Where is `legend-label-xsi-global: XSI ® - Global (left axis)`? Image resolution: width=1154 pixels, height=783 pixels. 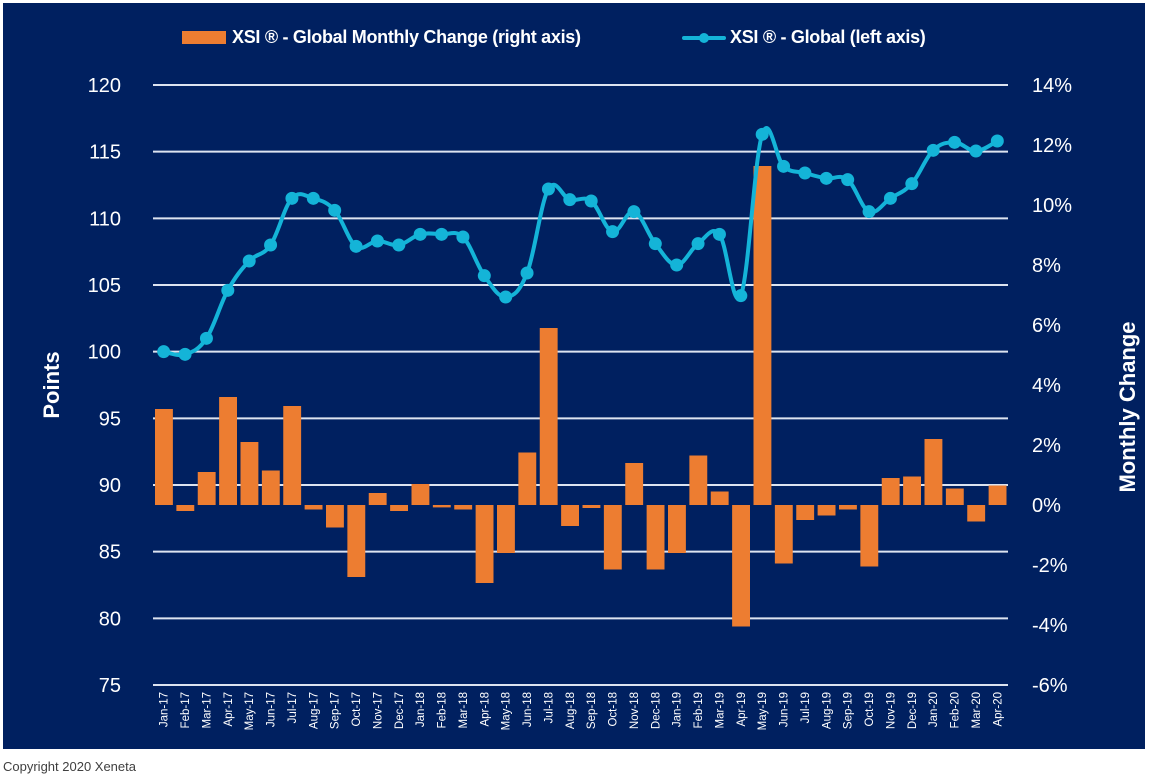
legend-label-xsi-global: XSI ® - Global (left axis) is located at coordinates (828, 36).